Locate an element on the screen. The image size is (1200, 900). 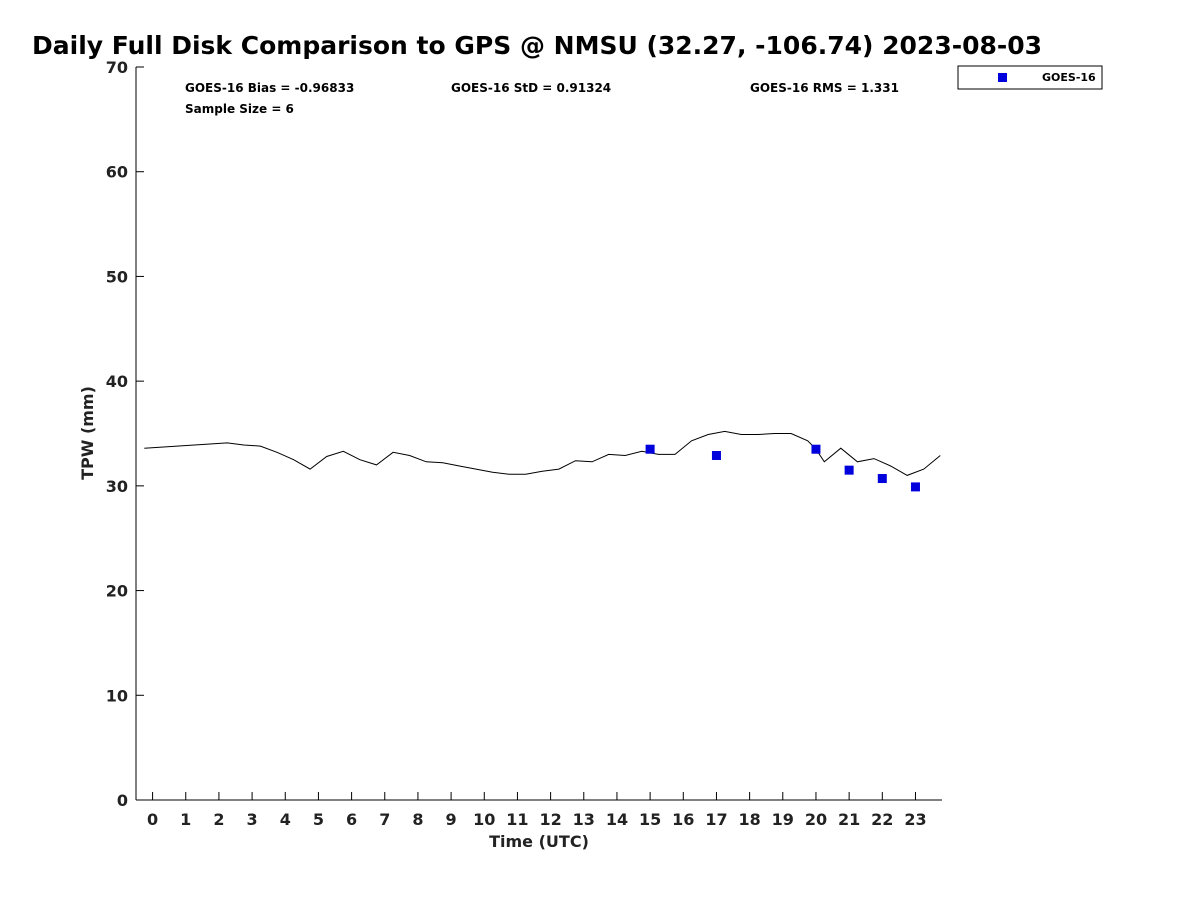
x-tick-label: 6 is located at coordinates (351, 819).